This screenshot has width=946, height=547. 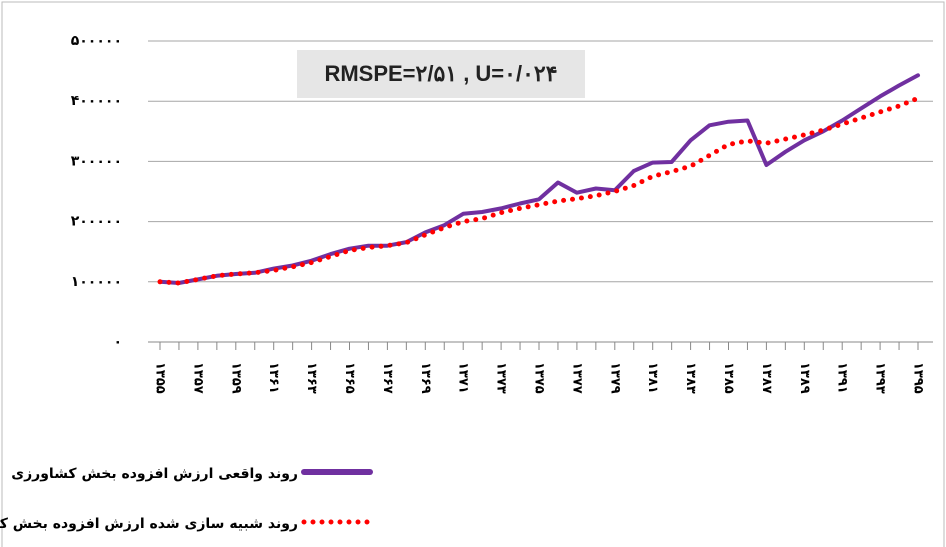 What do you see at coordinates (880, 378) in the screenshot?
I see `x-tick-label: ۱۳۹۳` at bounding box center [880, 378].